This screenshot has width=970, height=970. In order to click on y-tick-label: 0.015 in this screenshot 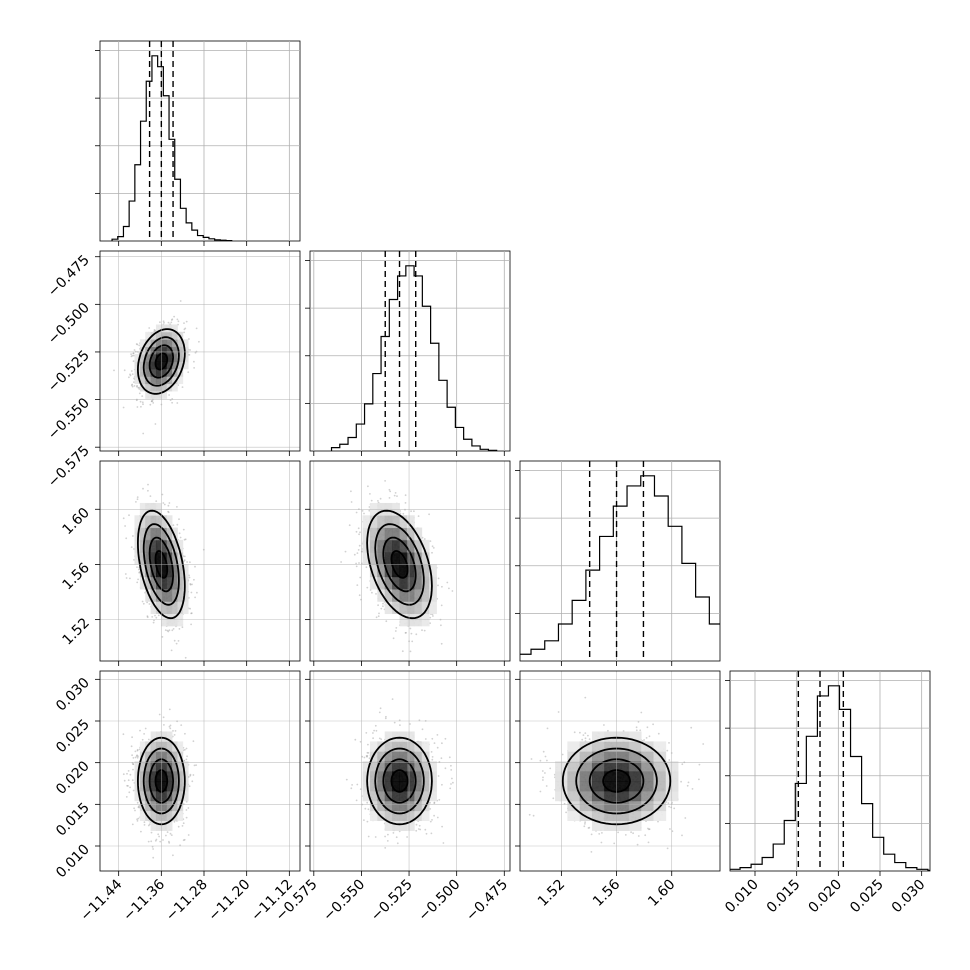, I will do `click(73, 820)`.